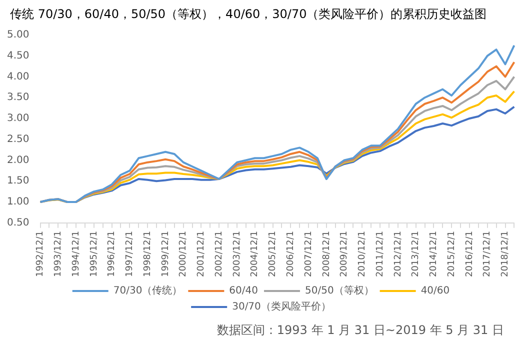 The image size is (528, 348). What do you see at coordinates (18, 139) in the screenshot?
I see `y-tick-label: 2.50` at bounding box center [18, 139].